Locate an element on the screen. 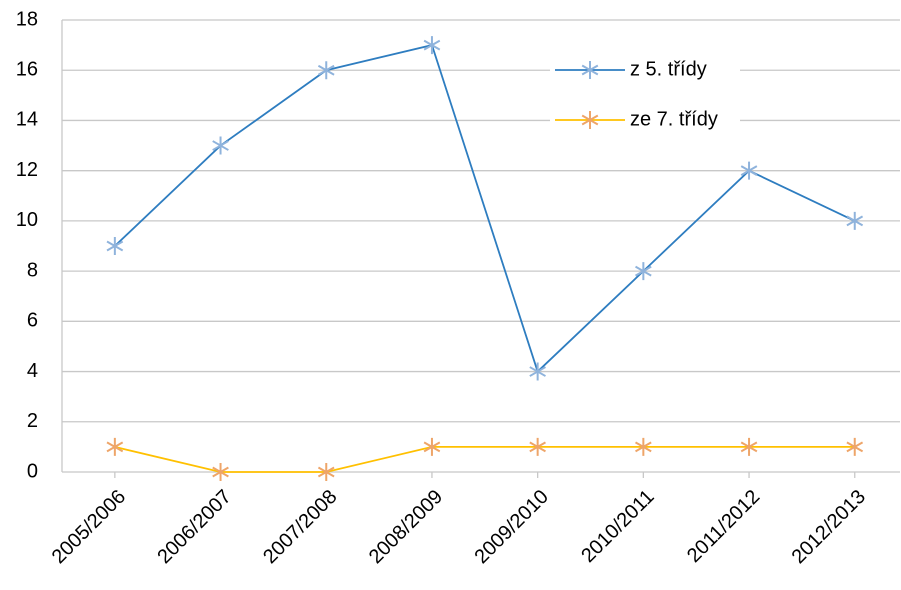 The width and height of the screenshot is (901, 590). y-tick-label: 10 is located at coordinates (27, 220).